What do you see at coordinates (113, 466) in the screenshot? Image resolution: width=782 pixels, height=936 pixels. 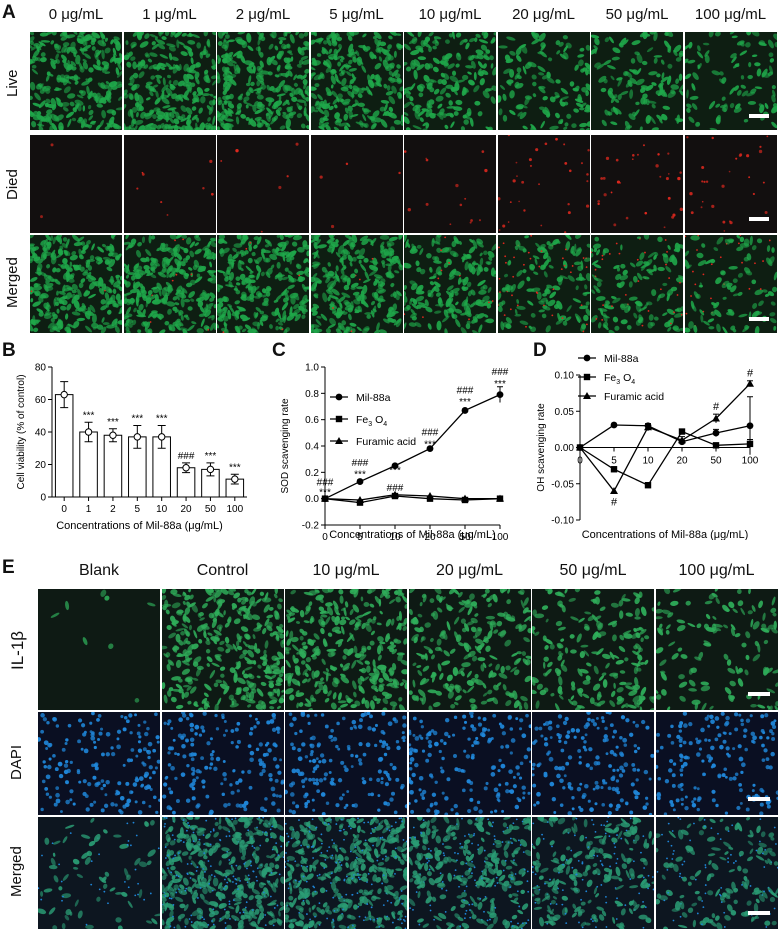 I see `bar` at bounding box center [113, 466].